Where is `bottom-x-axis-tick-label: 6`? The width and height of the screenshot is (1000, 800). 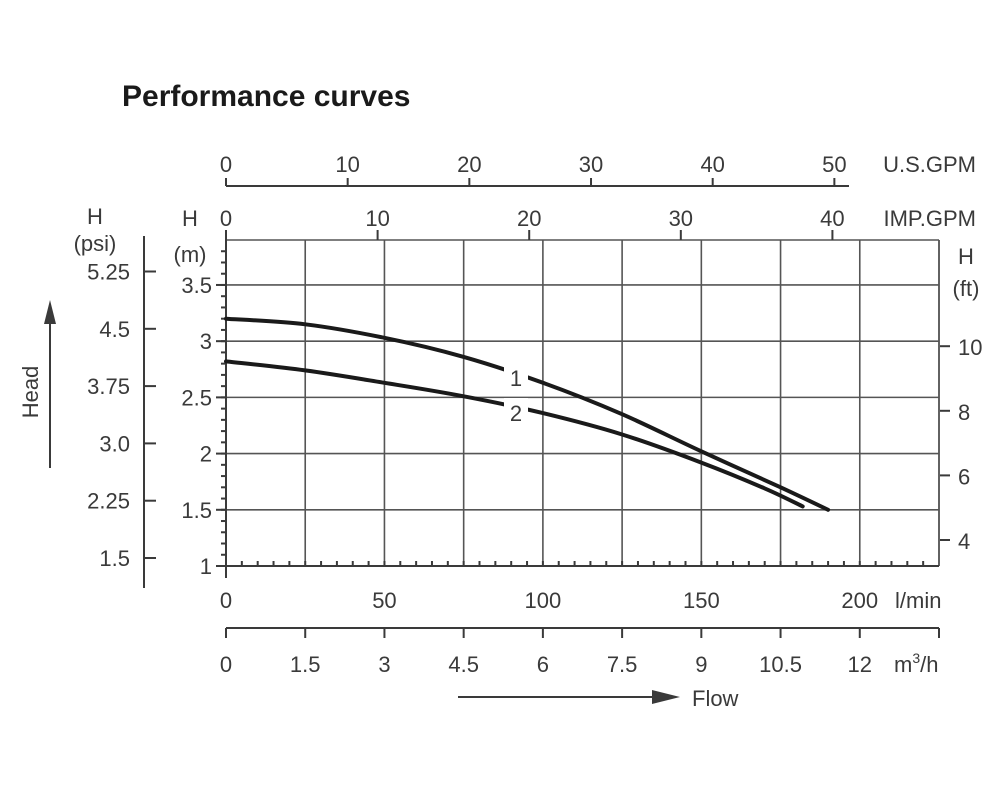
bottom-x-axis-tick-label: 6 is located at coordinates (543, 664).